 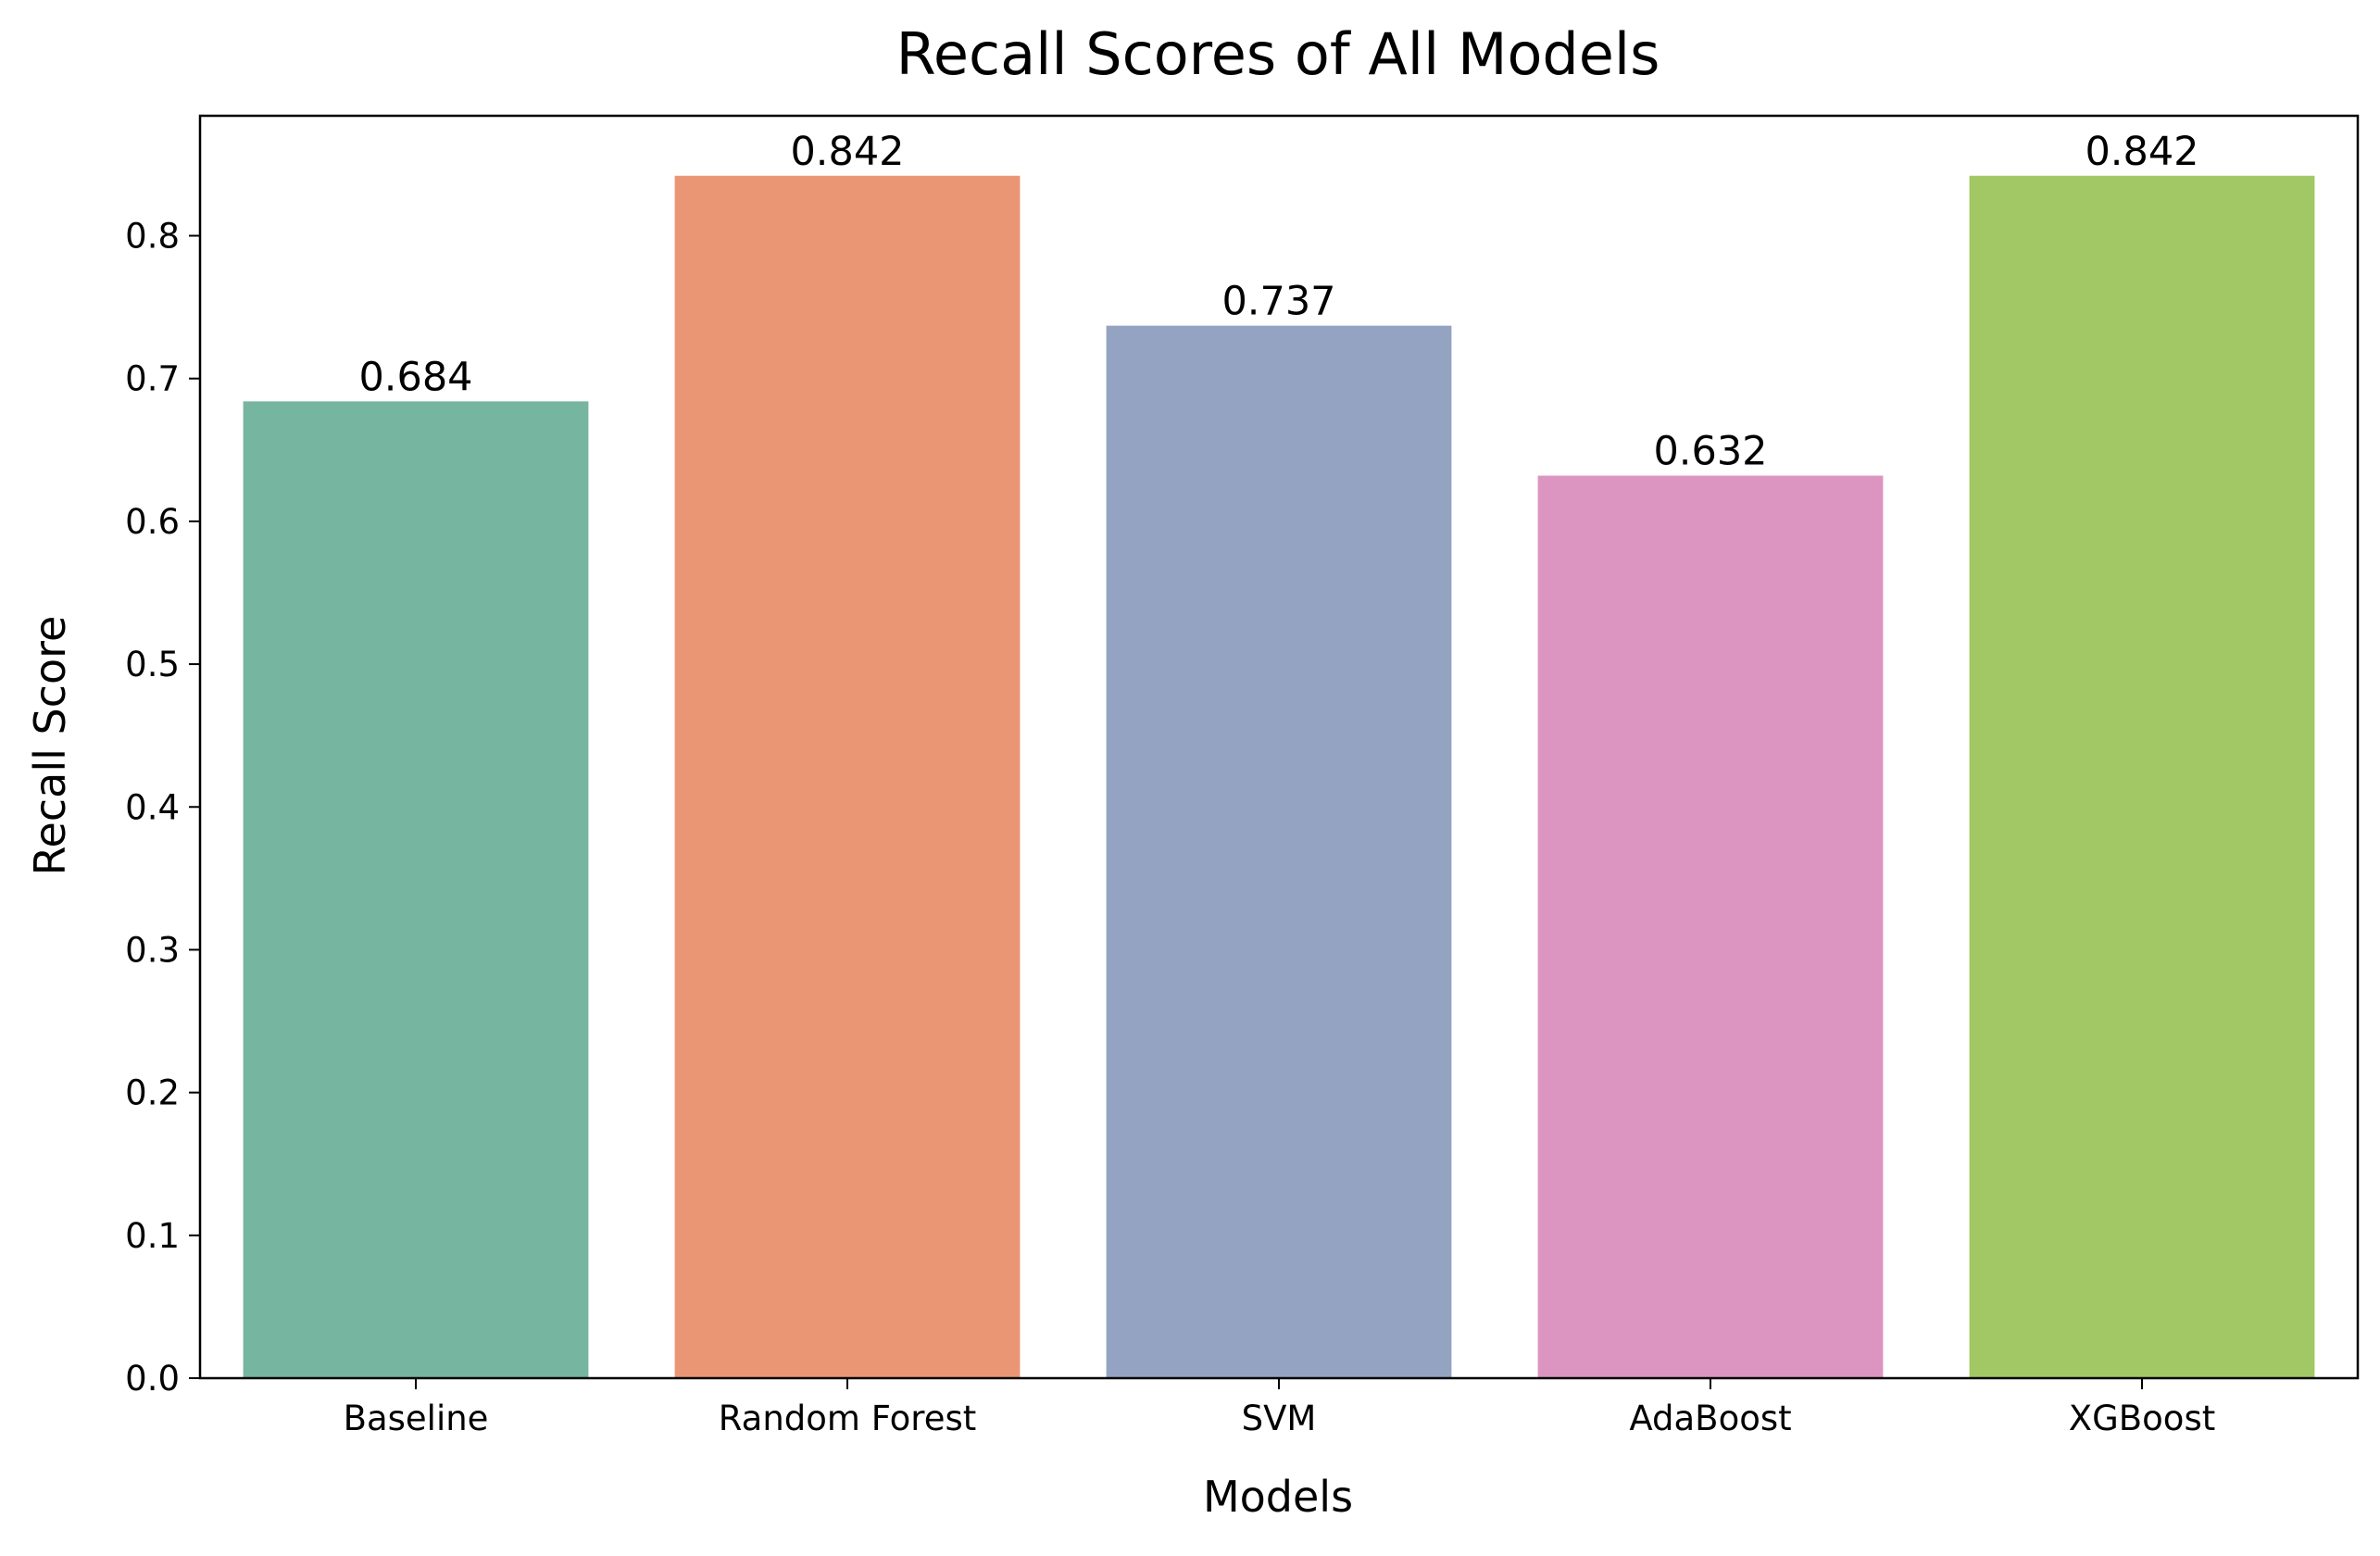 I want to click on y-tick-label: 0.8, so click(x=152, y=237).